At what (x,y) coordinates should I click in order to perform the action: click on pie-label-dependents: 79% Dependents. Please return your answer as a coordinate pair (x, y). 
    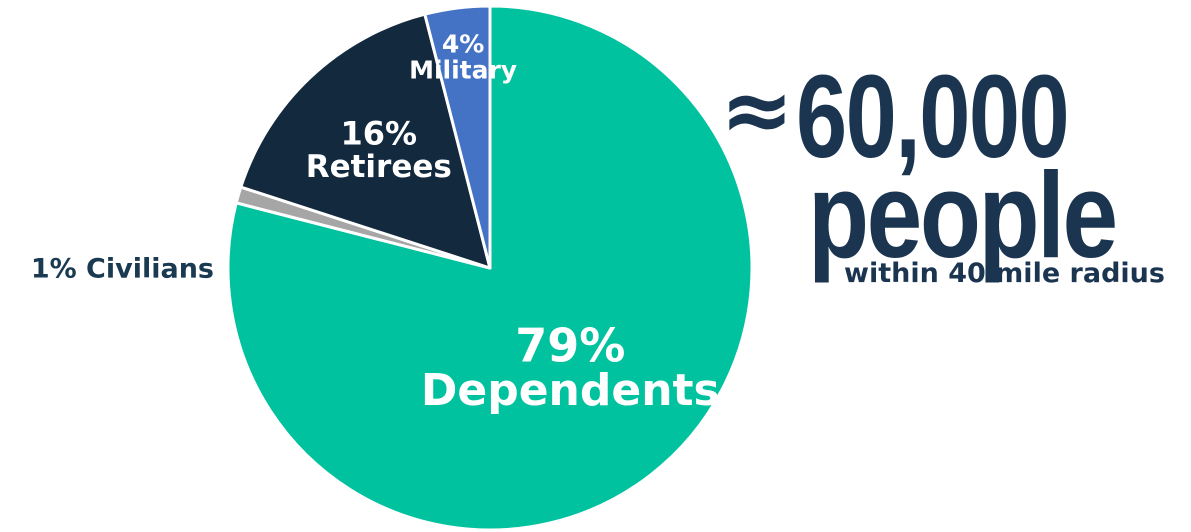
    Looking at the image, I should click on (570, 367).